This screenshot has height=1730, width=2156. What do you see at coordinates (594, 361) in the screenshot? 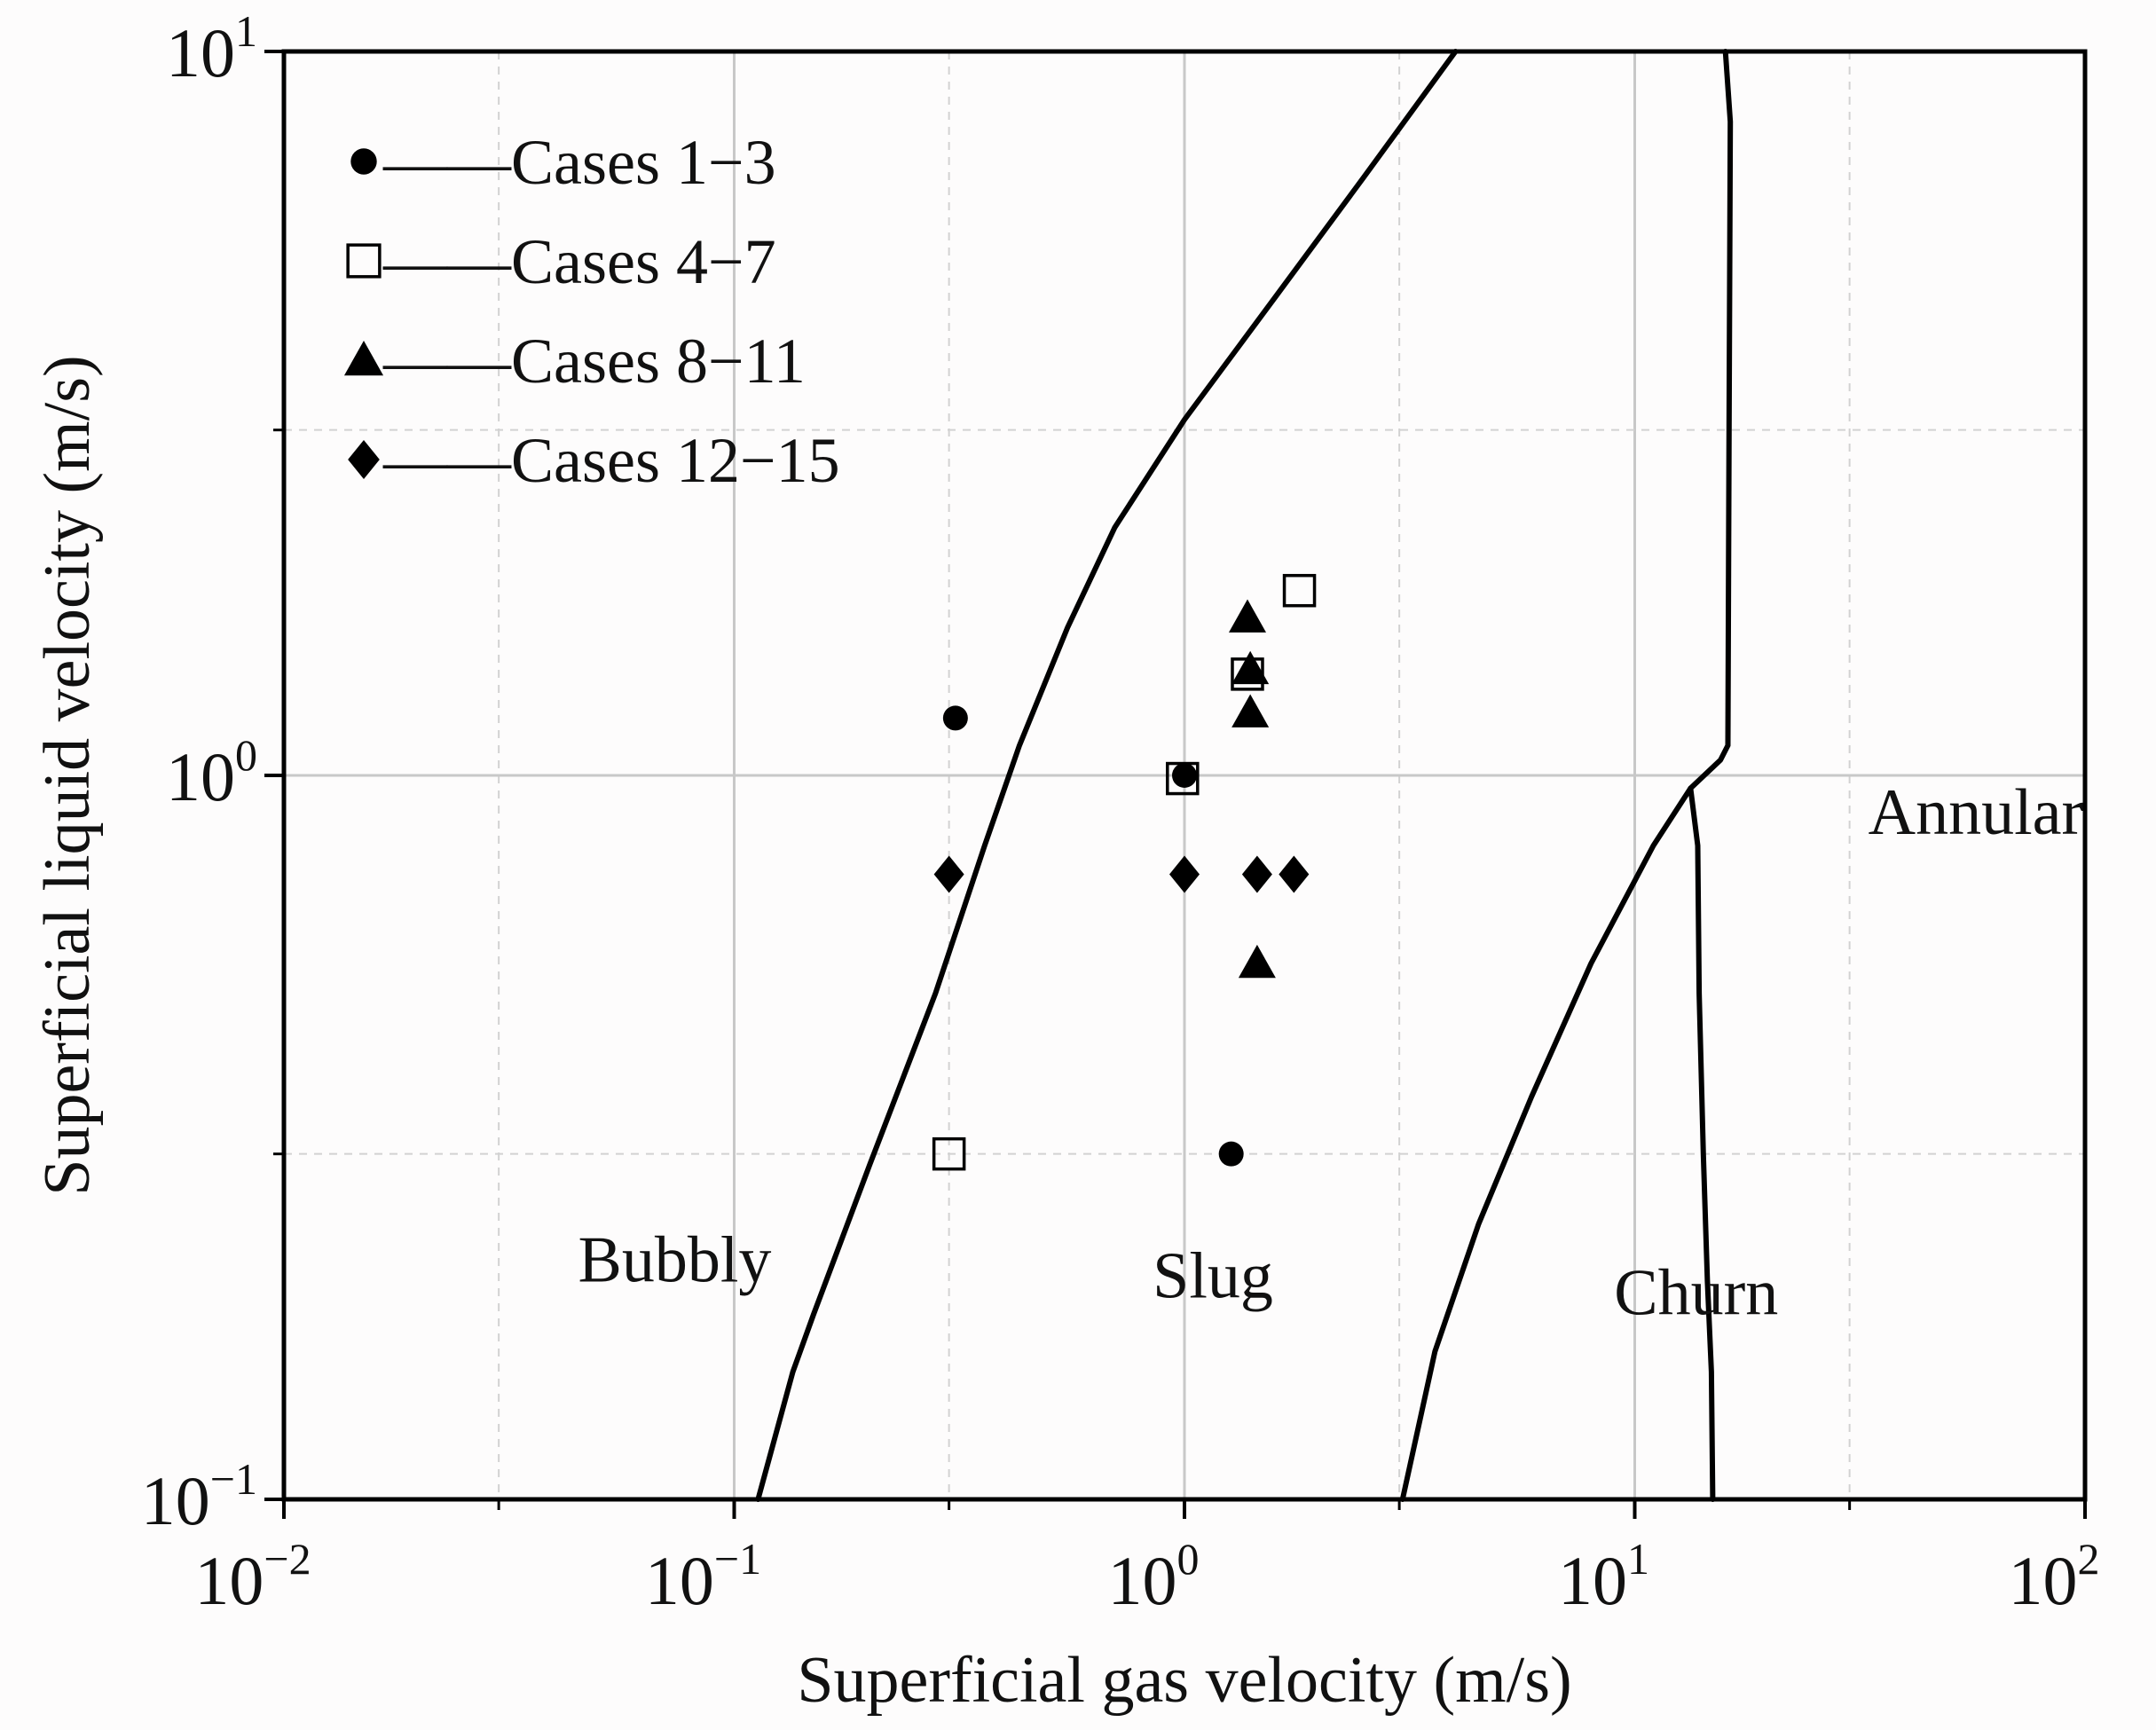
I see `legend-label: ——Cases 8−11` at bounding box center [594, 361].